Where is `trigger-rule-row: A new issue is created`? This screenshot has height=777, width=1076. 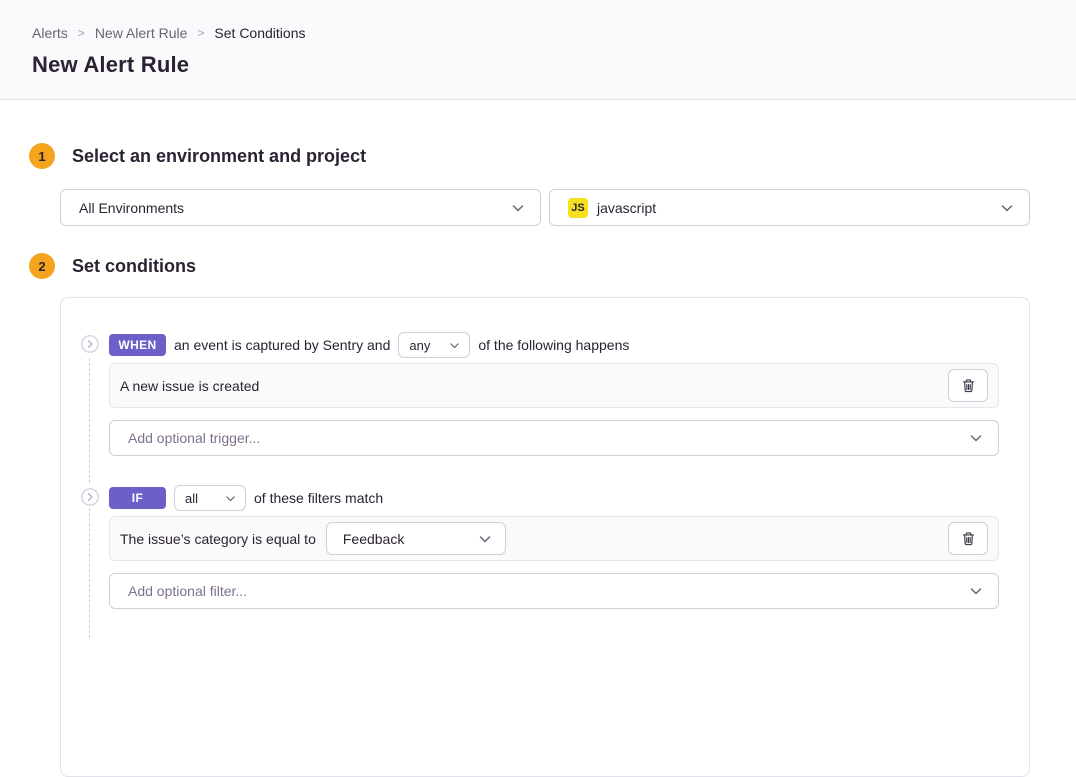
trigger-rule-row: A new issue is created is located at coordinates (554, 385).